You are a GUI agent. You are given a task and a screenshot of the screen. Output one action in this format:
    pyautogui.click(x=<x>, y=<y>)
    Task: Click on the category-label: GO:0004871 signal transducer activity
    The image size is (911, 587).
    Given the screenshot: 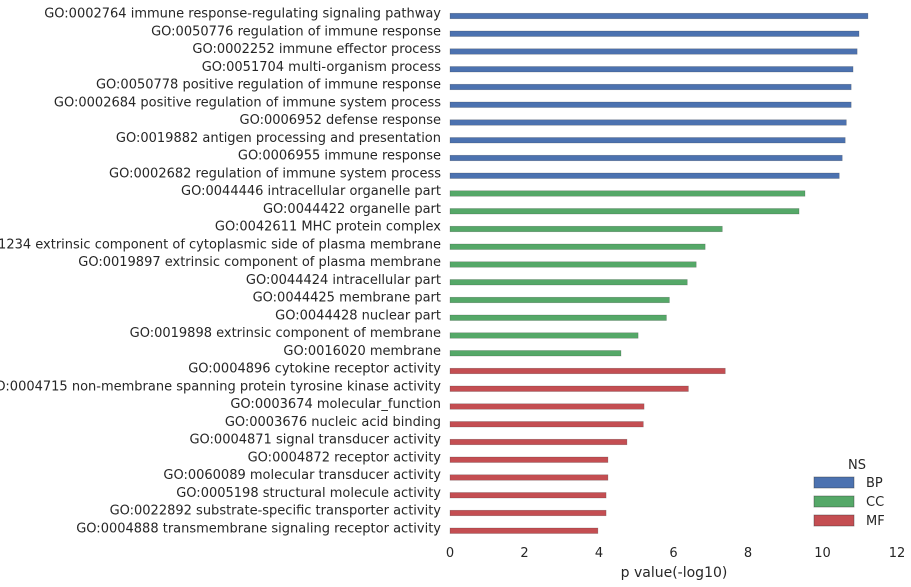 What is the action you would take?
    pyautogui.click(x=315, y=440)
    